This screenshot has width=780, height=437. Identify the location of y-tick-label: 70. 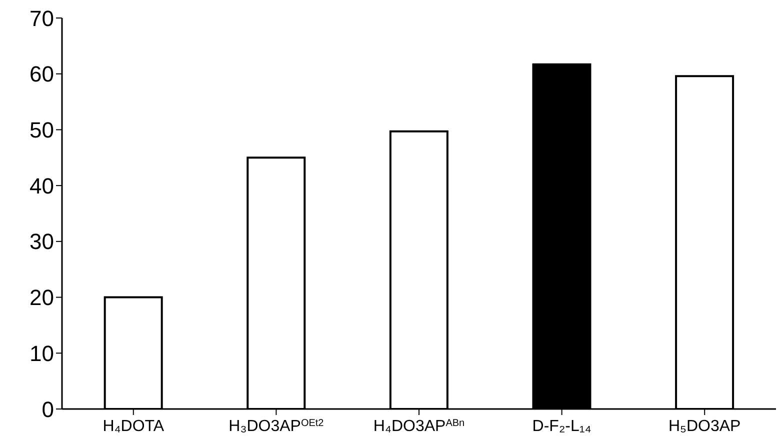
(42, 18).